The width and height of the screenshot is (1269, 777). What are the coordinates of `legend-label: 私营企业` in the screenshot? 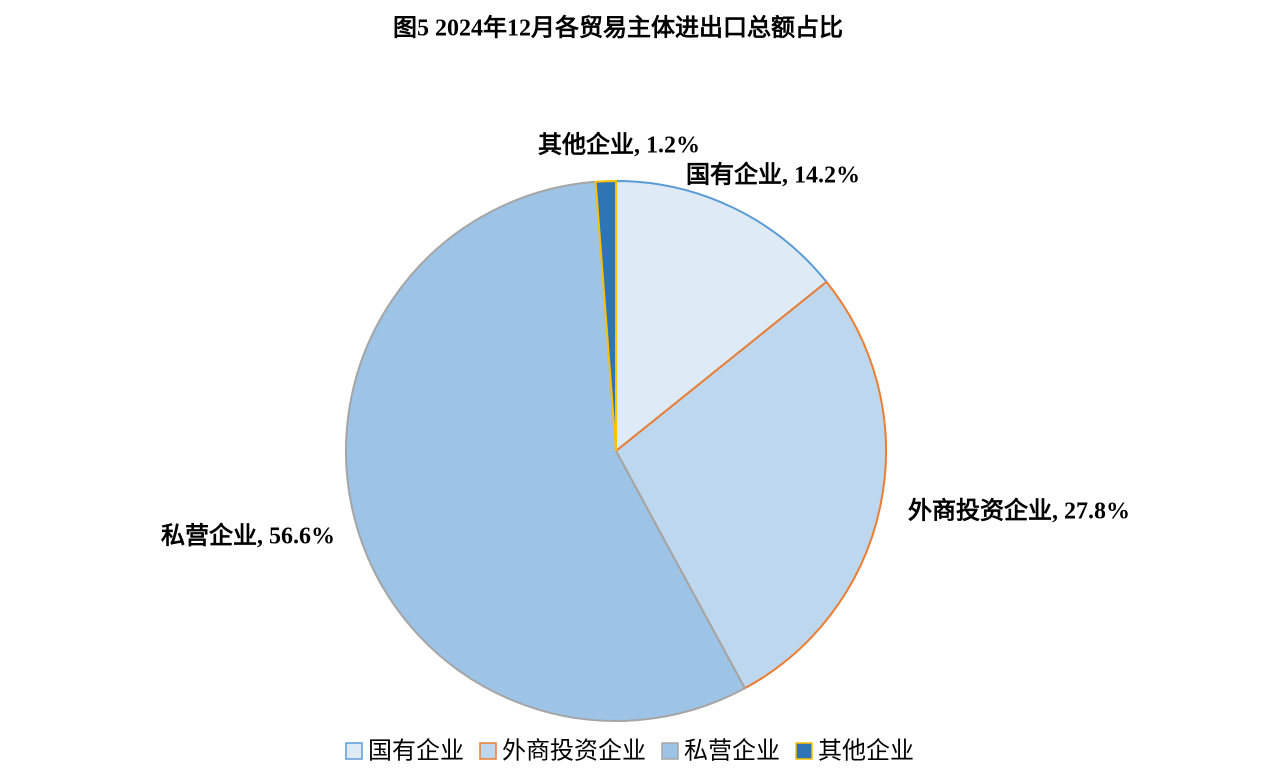 It's located at (732, 751).